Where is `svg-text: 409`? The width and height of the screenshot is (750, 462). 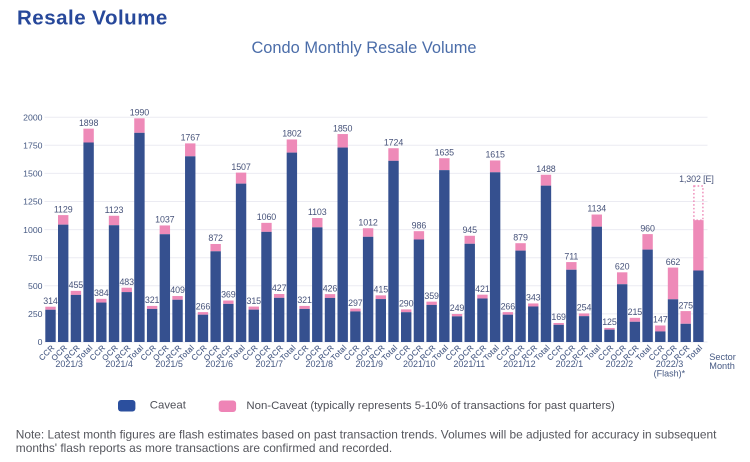
svg-text: 409 is located at coordinates (177, 290).